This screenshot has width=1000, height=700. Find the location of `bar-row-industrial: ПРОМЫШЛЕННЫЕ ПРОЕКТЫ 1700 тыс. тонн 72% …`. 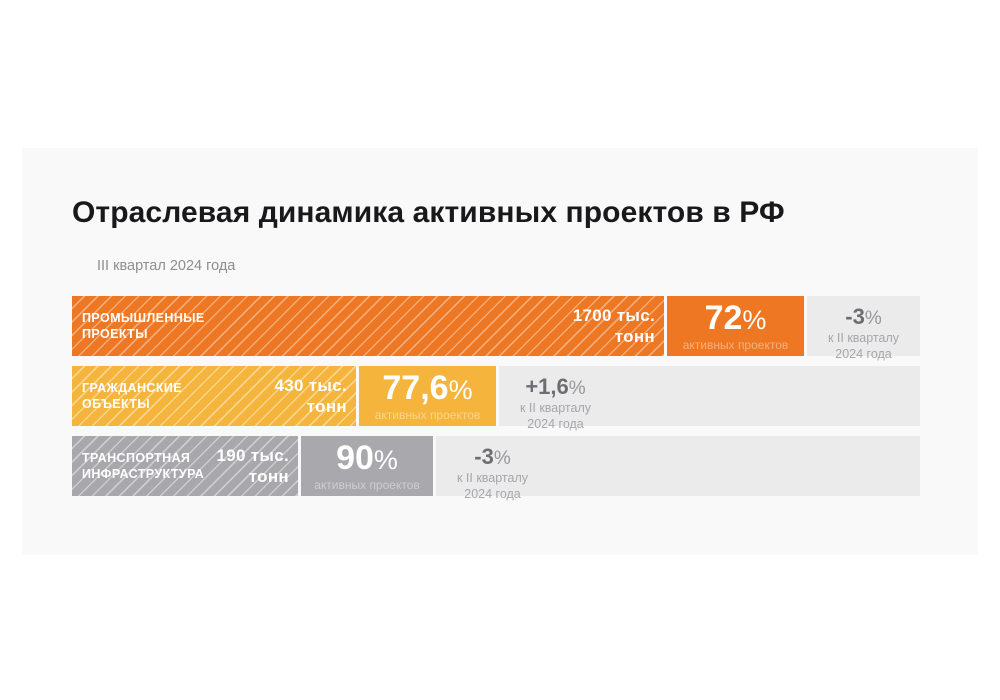

bar-row-industrial: ПРОМЫШЛЕННЫЕ ПРОЕКТЫ 1700 тыс. тонн 72% … is located at coordinates (496, 328).